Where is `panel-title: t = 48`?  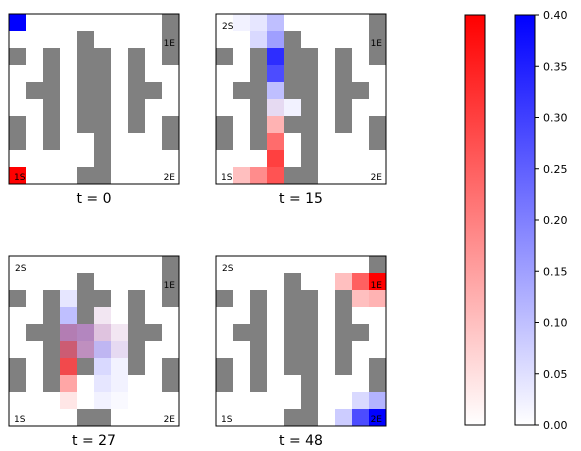
panel-title: t = 48 is located at coordinates (301, 441).